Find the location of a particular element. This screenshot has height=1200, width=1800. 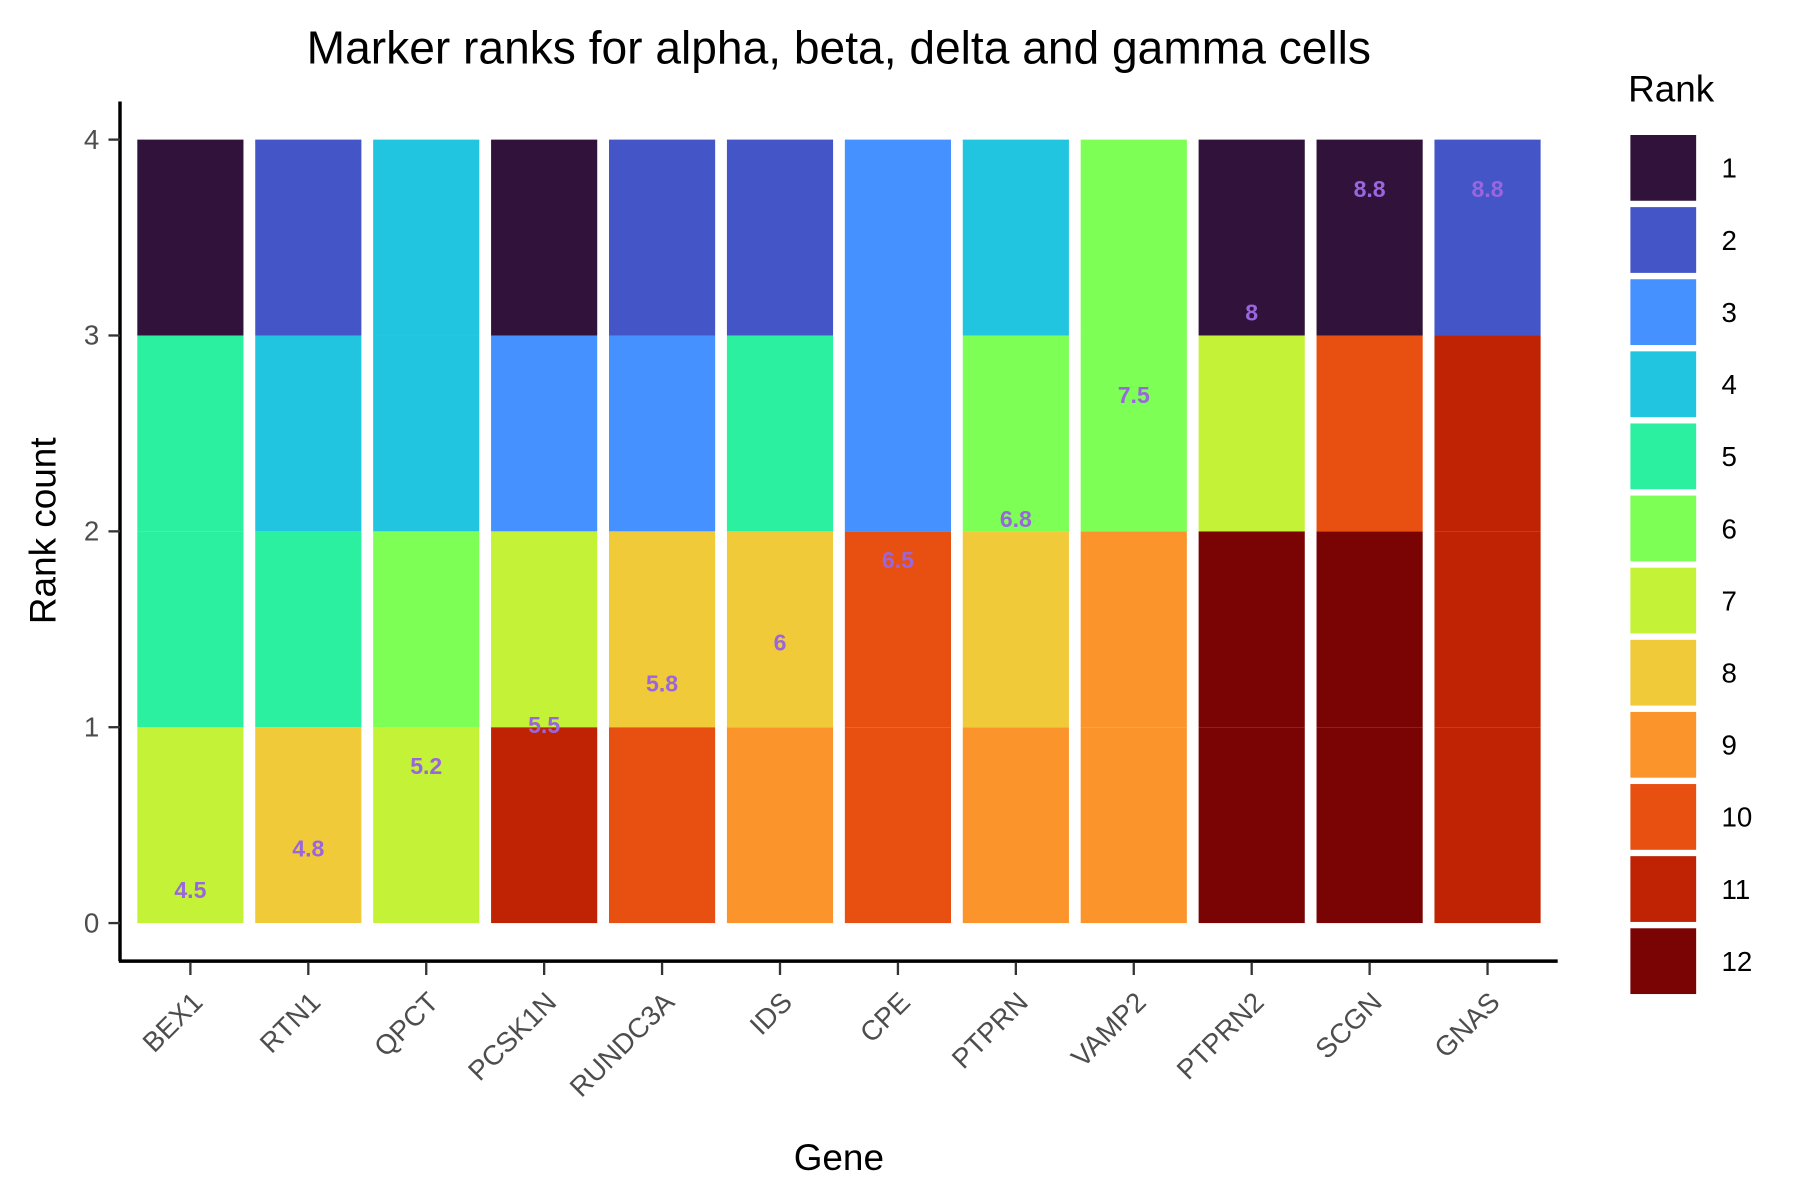

mean-rank-label-IDS: 6 is located at coordinates (780, 642).